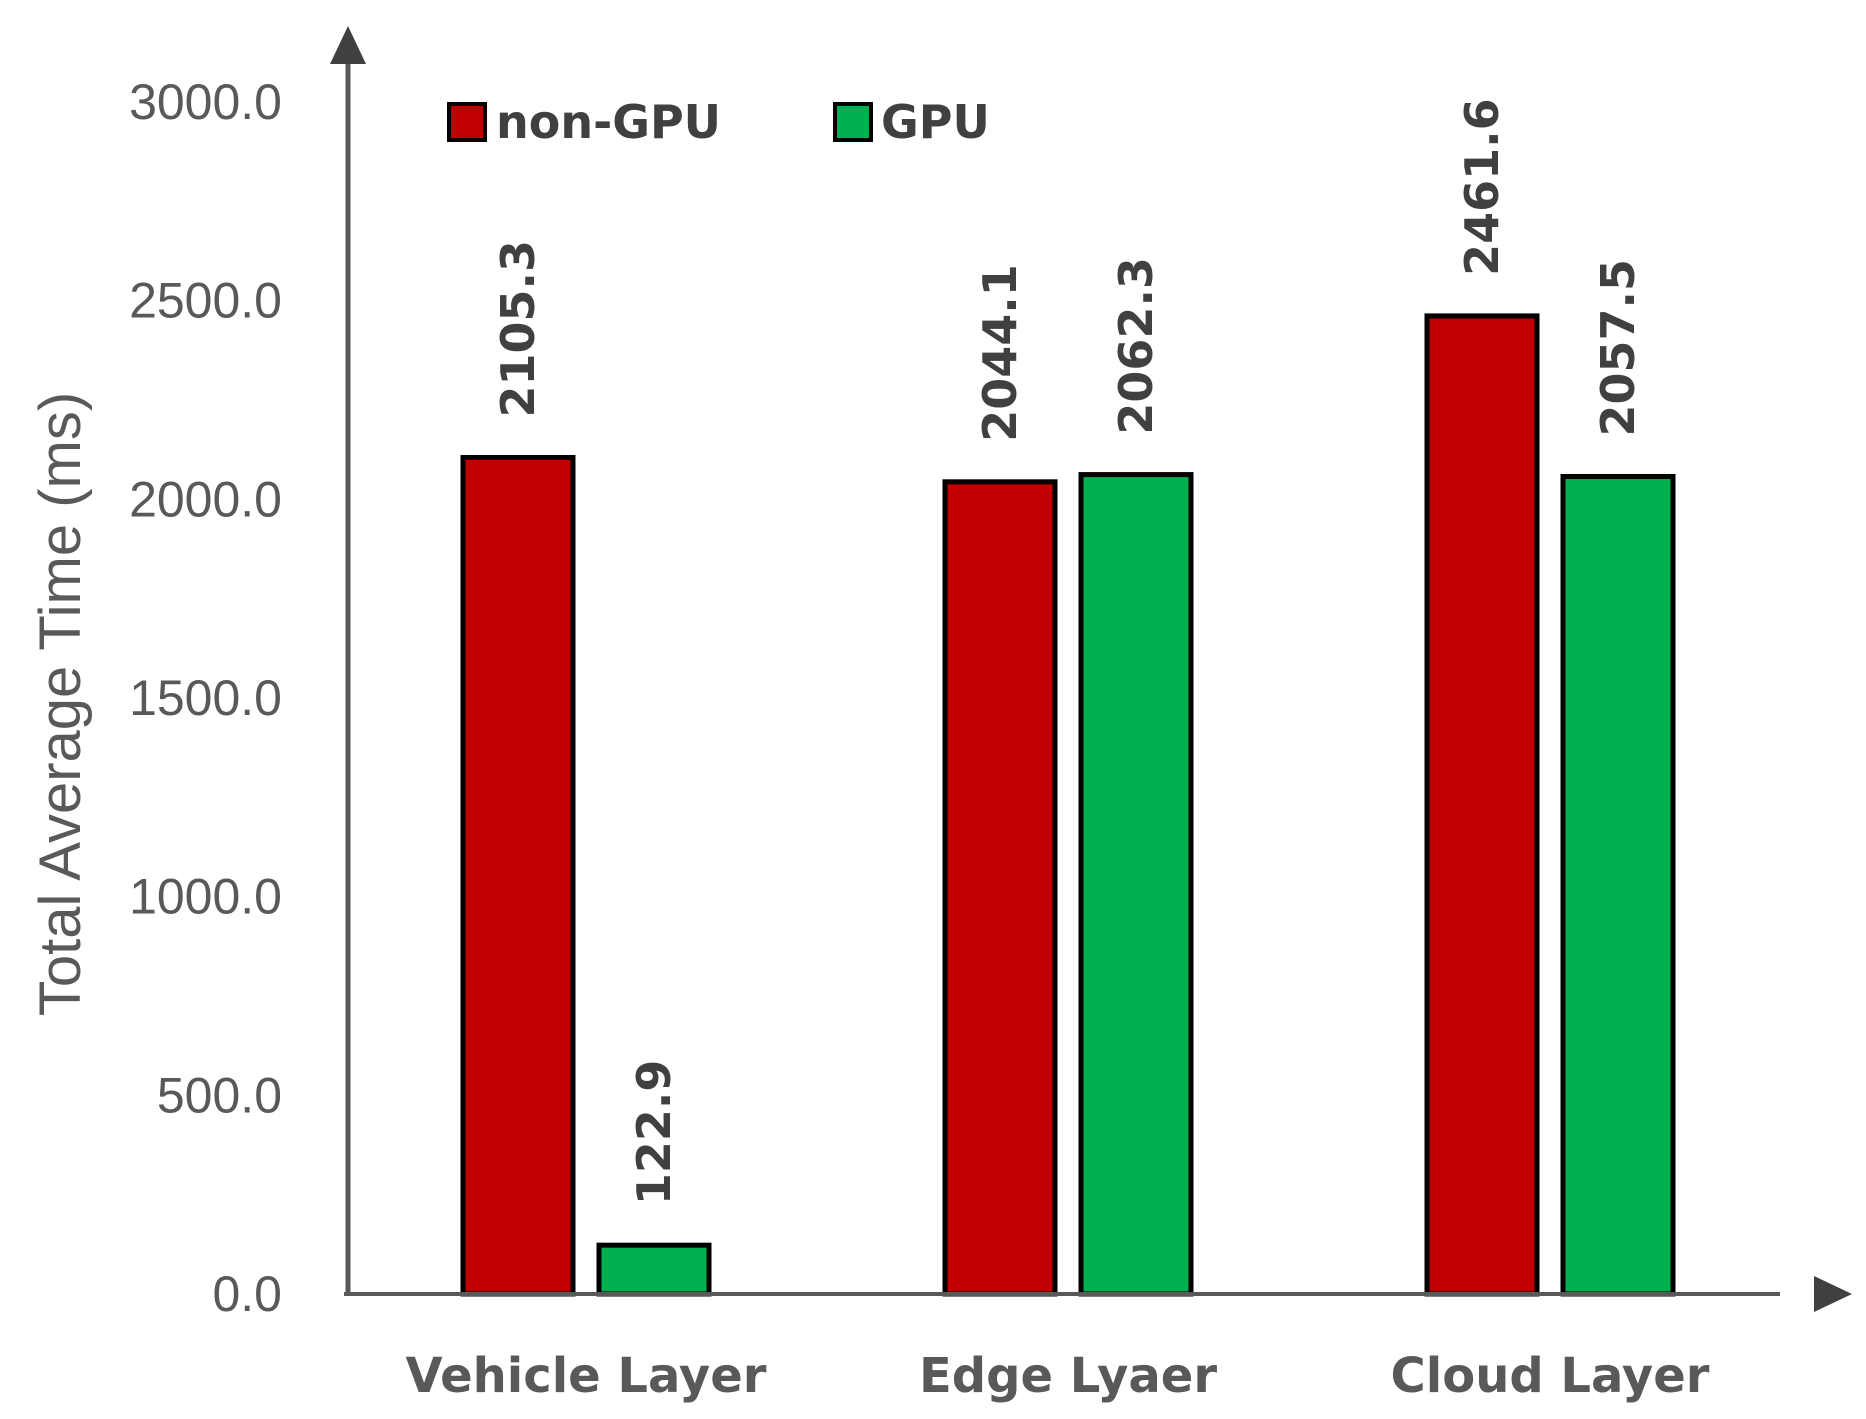  I want to click on y-axis-title: Total Average Time (ms), so click(60, 704).